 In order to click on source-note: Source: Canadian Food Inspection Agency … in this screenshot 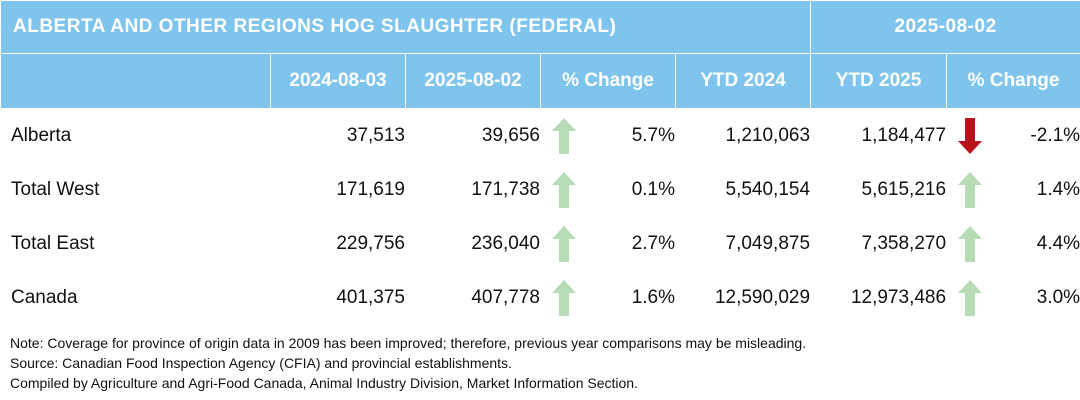, I will do `click(261, 363)`.